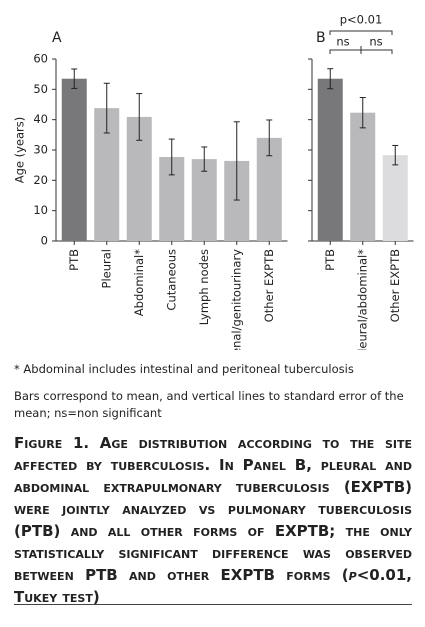  I want to click on x-tick-label: Cutaneous, so click(171, 280).